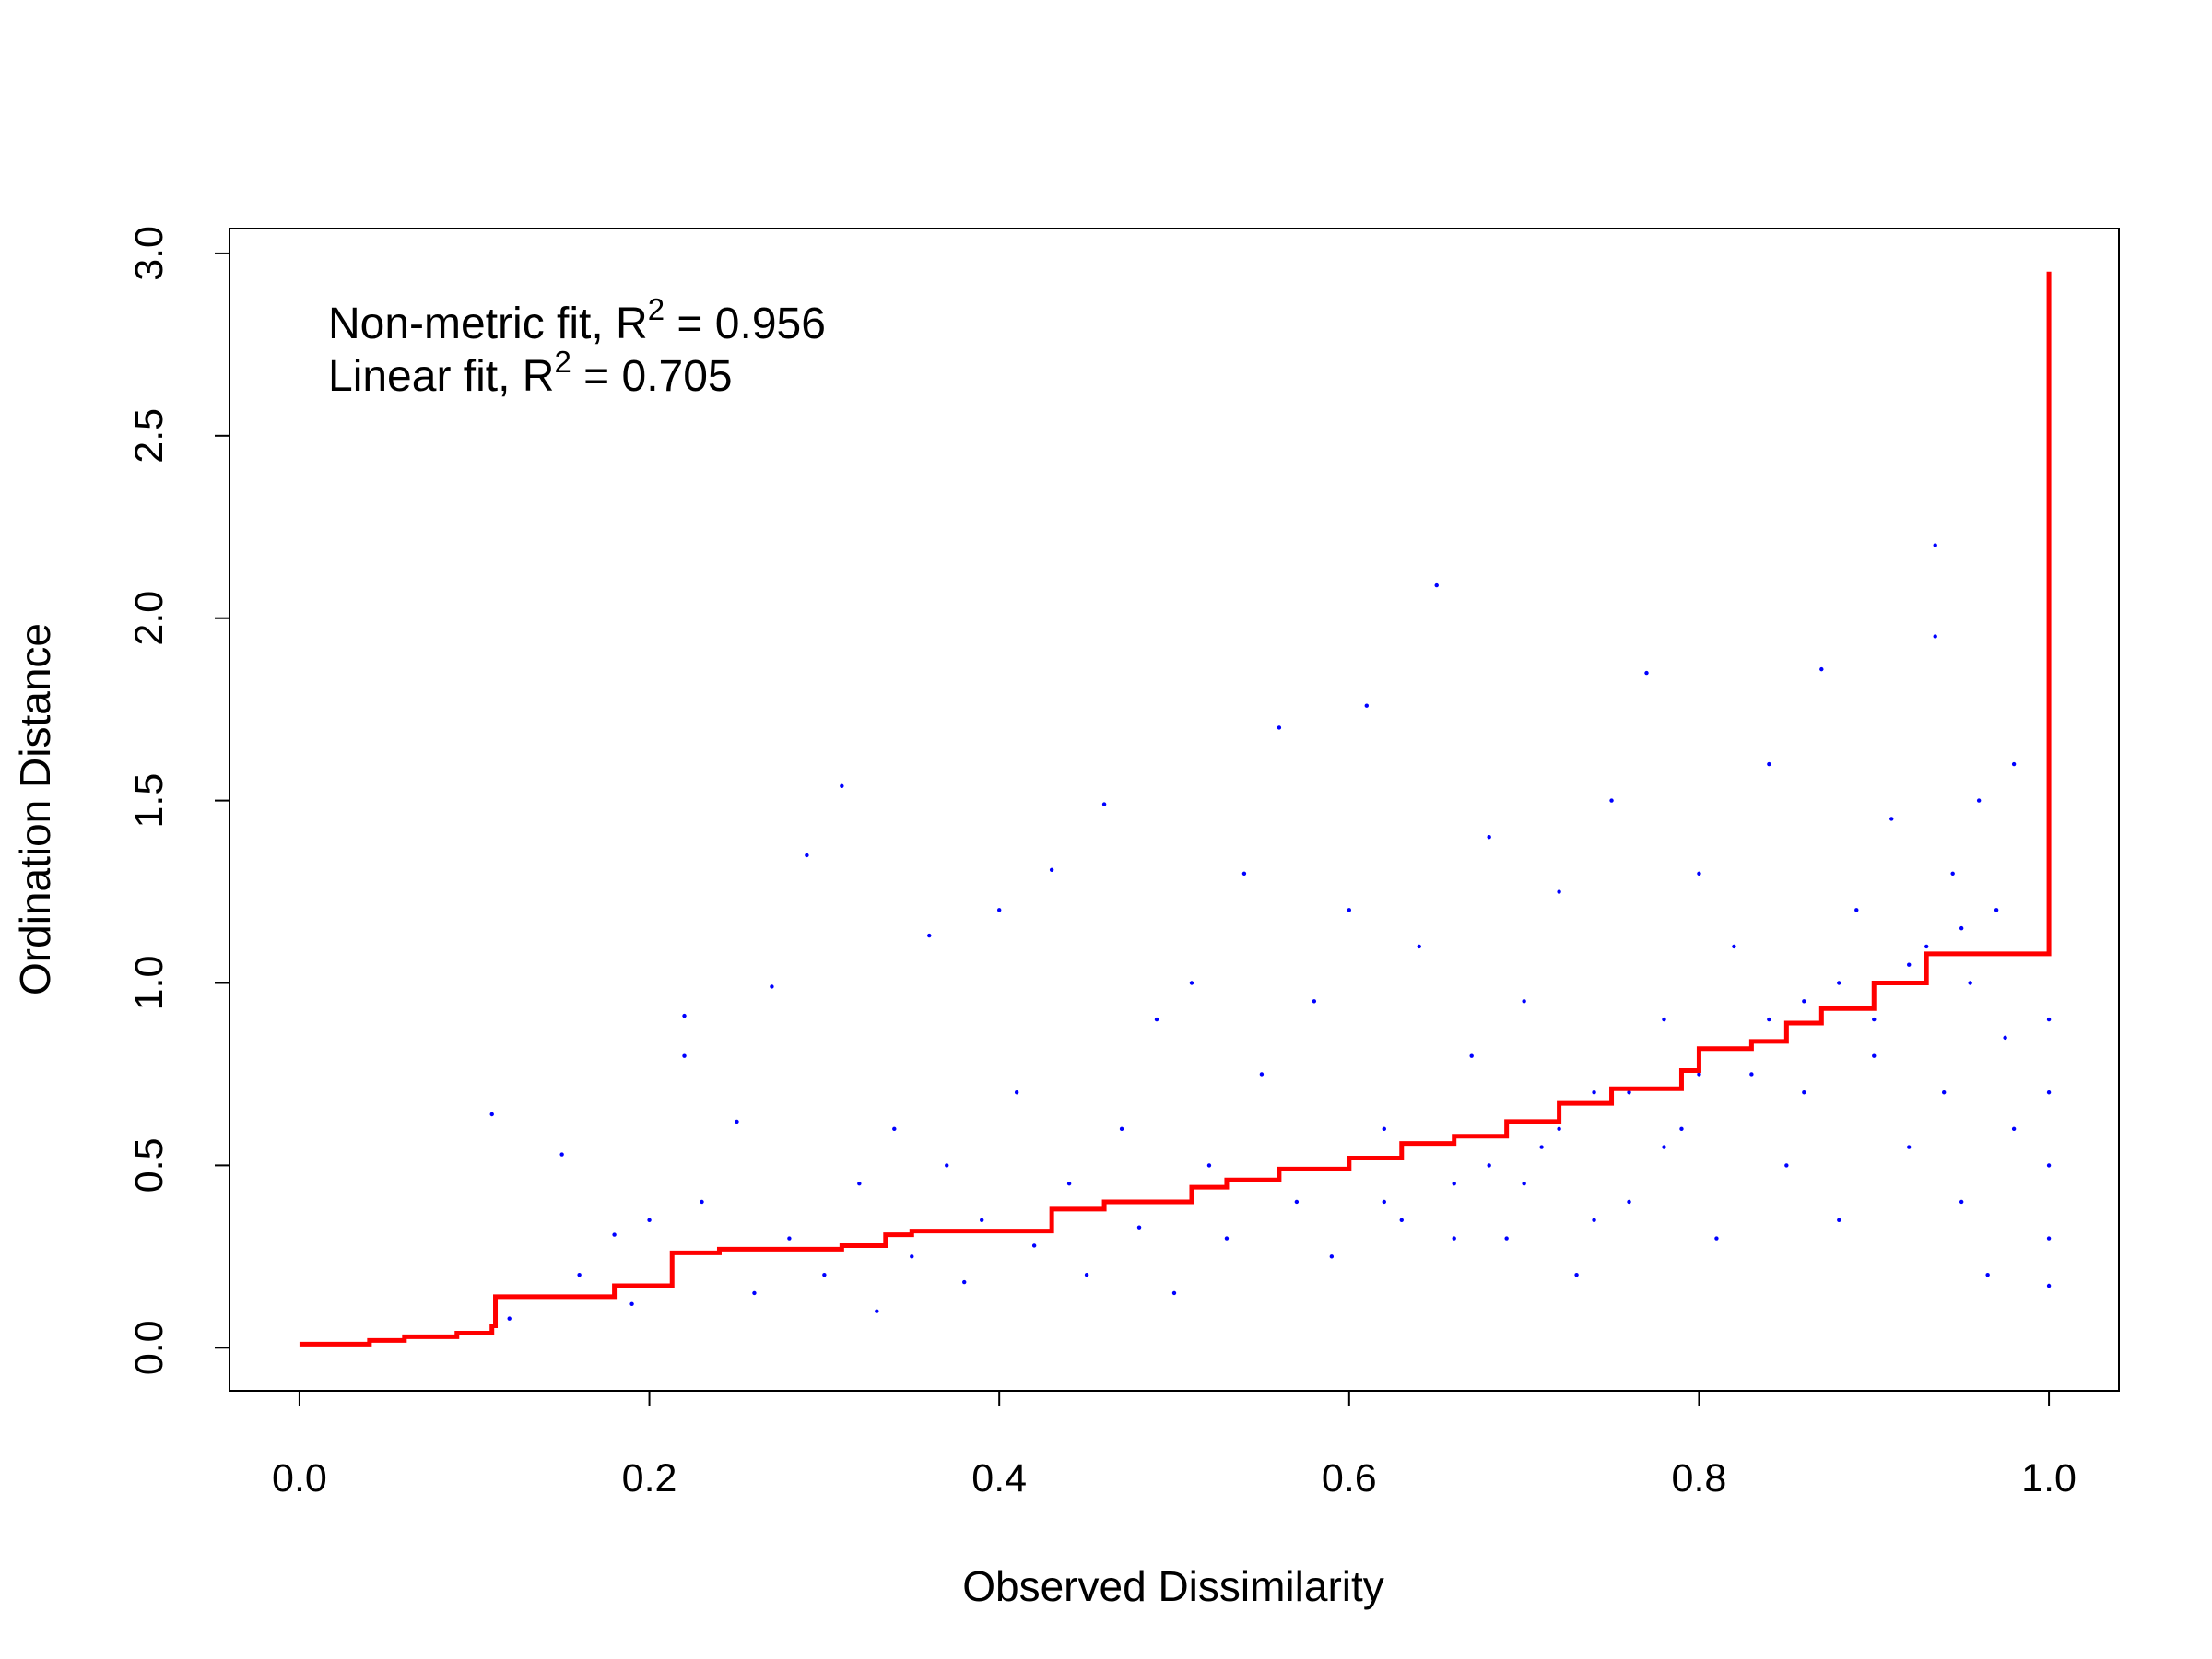  What do you see at coordinates (149, 253) in the screenshot?
I see `y-tick-label: 3.0` at bounding box center [149, 253].